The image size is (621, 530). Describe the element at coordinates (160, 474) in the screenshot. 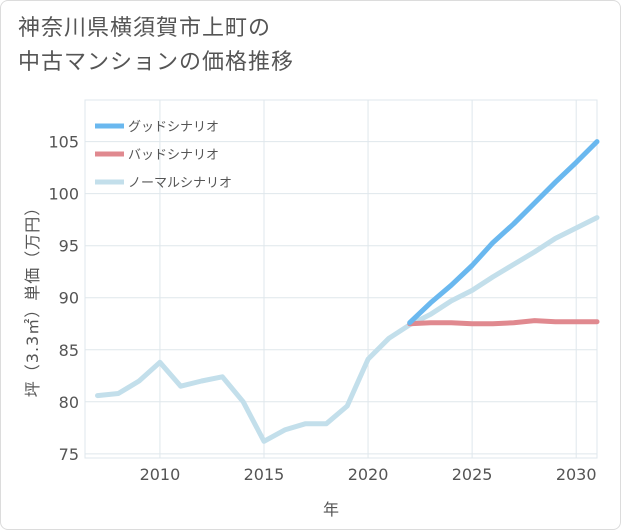

I see `x-tick-label: 2010` at that location.